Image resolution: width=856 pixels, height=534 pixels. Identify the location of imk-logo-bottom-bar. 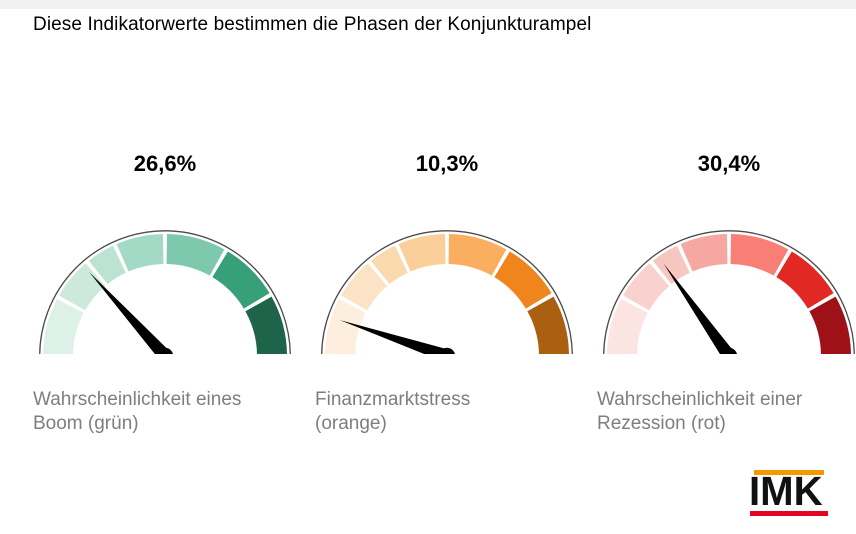
(789, 513).